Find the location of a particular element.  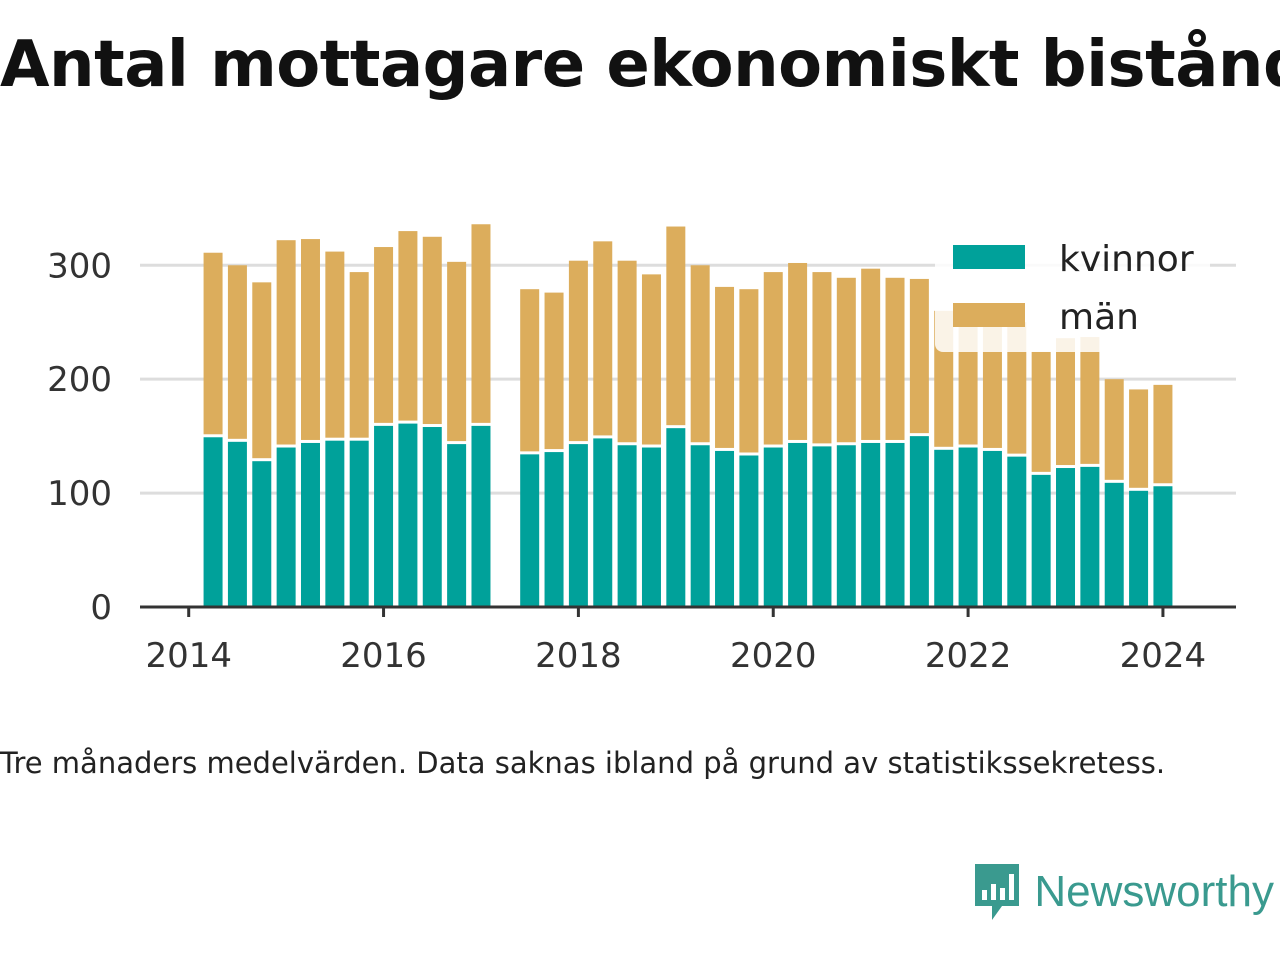

y-tick-label-200: 200 is located at coordinates (79, 380).